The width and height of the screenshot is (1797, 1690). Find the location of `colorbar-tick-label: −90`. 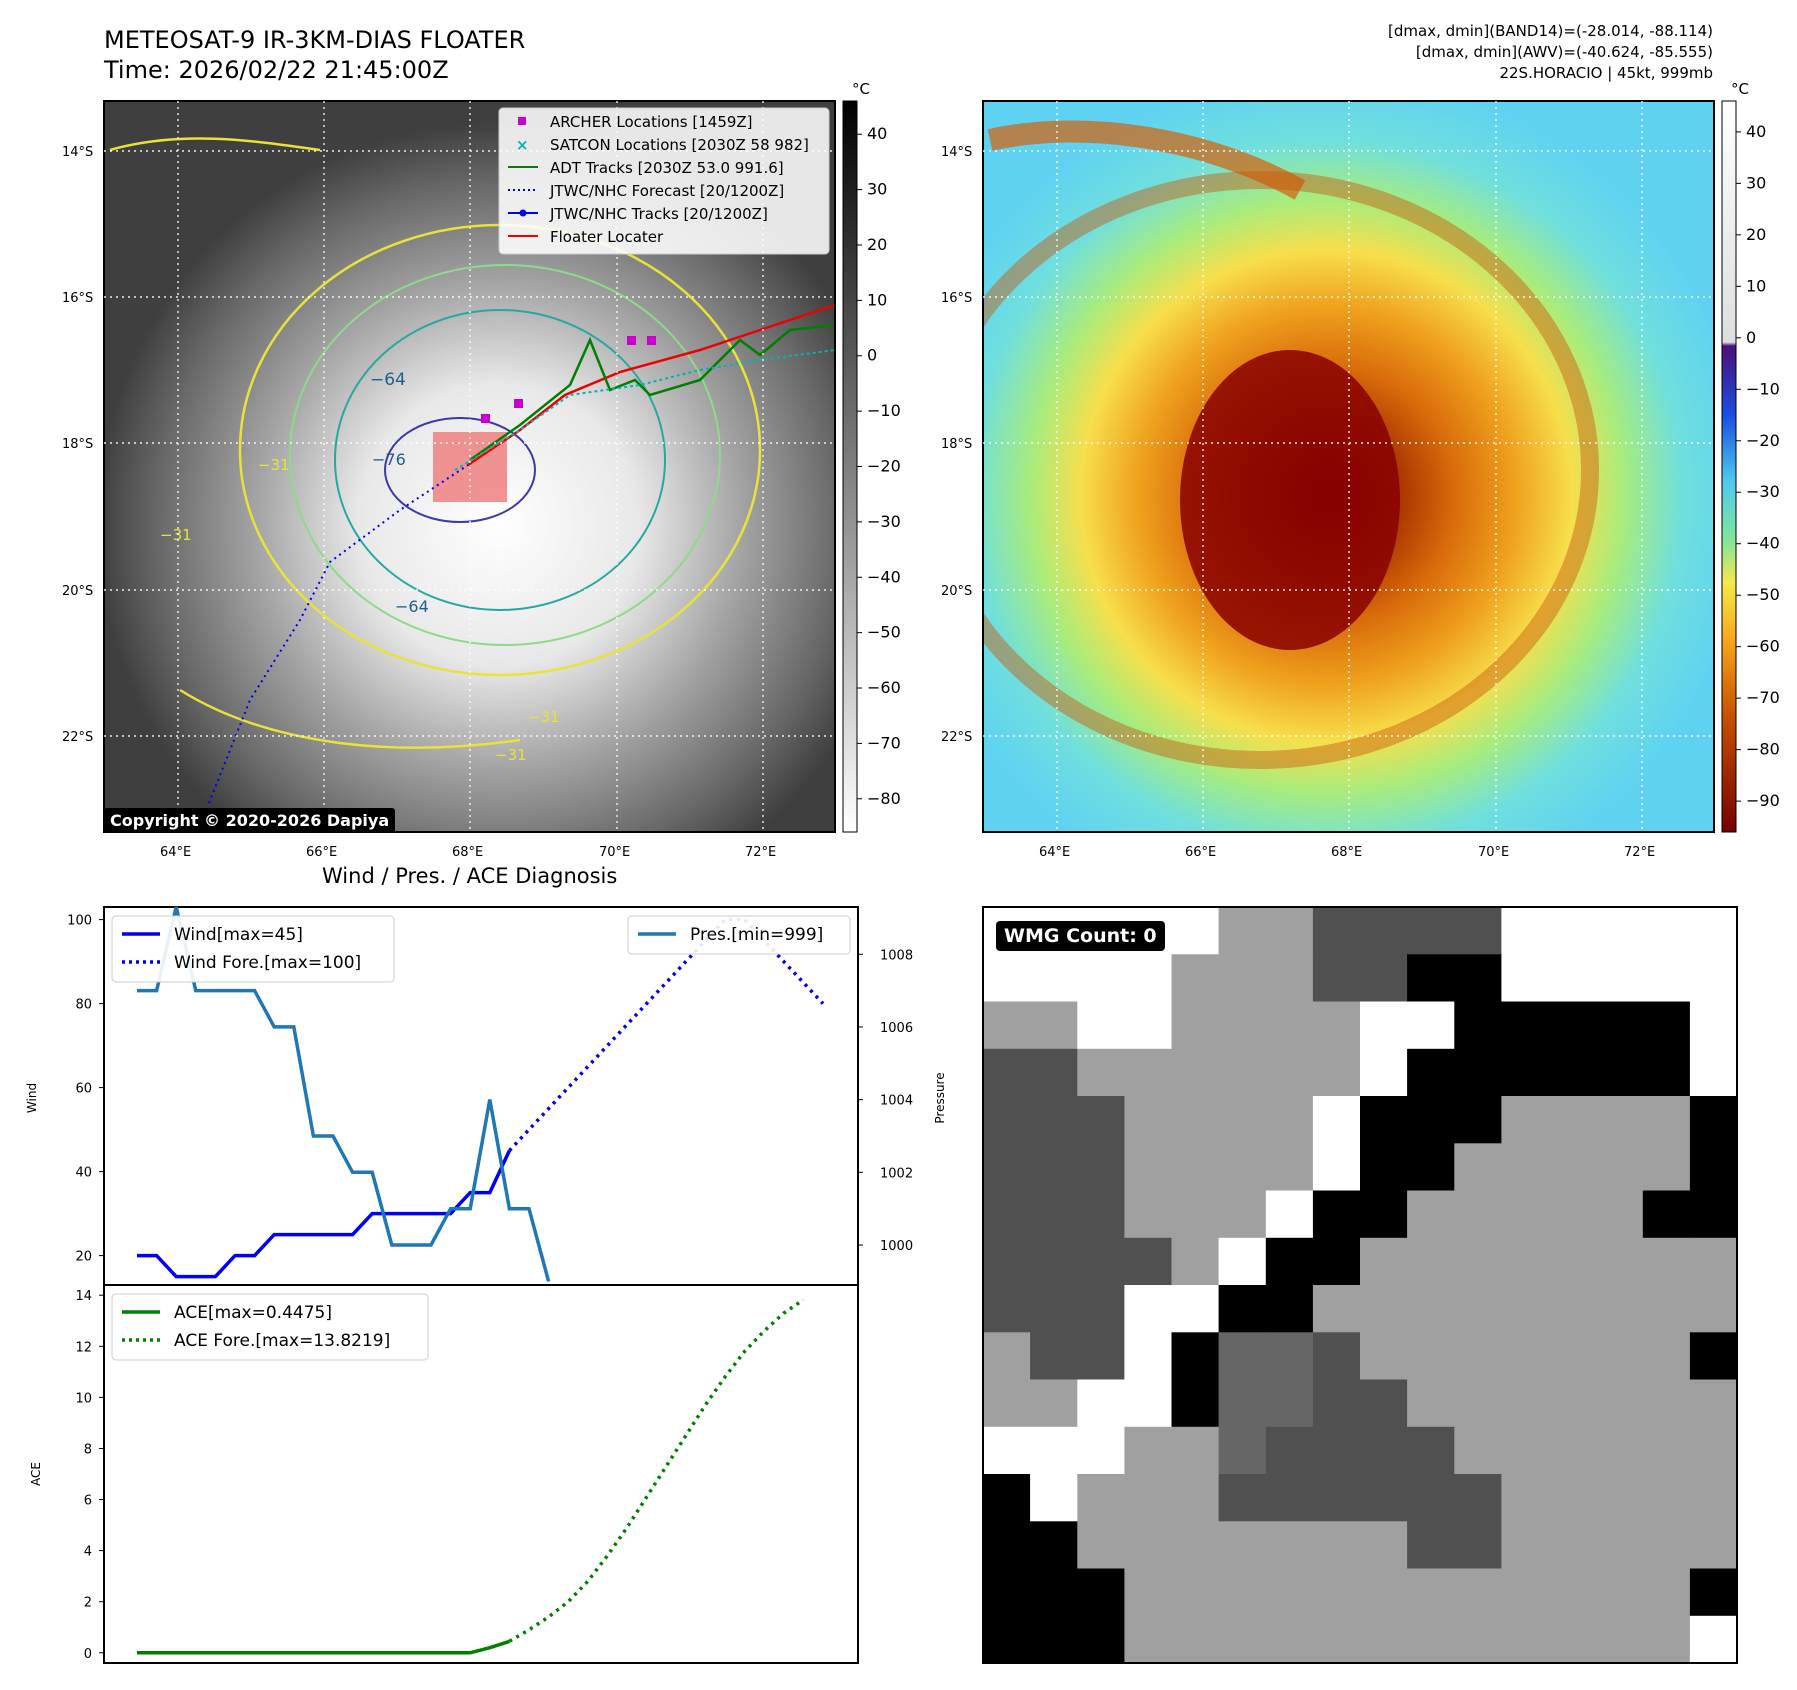

colorbar-tick-label: −90 is located at coordinates (1763, 800).